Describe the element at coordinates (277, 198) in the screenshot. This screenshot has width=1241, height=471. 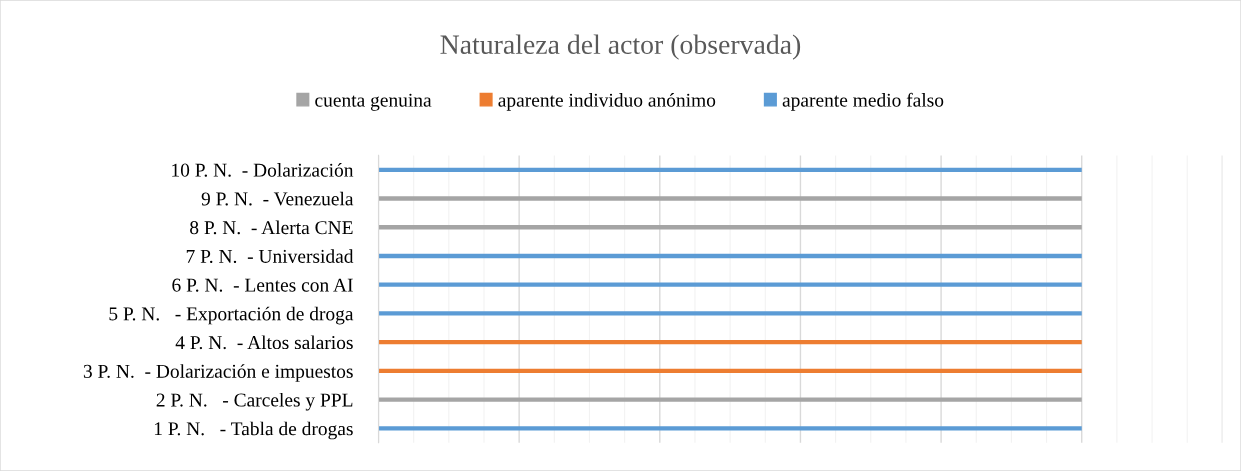
I see `y-tick-label: 9 P. N. - Venezuela` at that location.